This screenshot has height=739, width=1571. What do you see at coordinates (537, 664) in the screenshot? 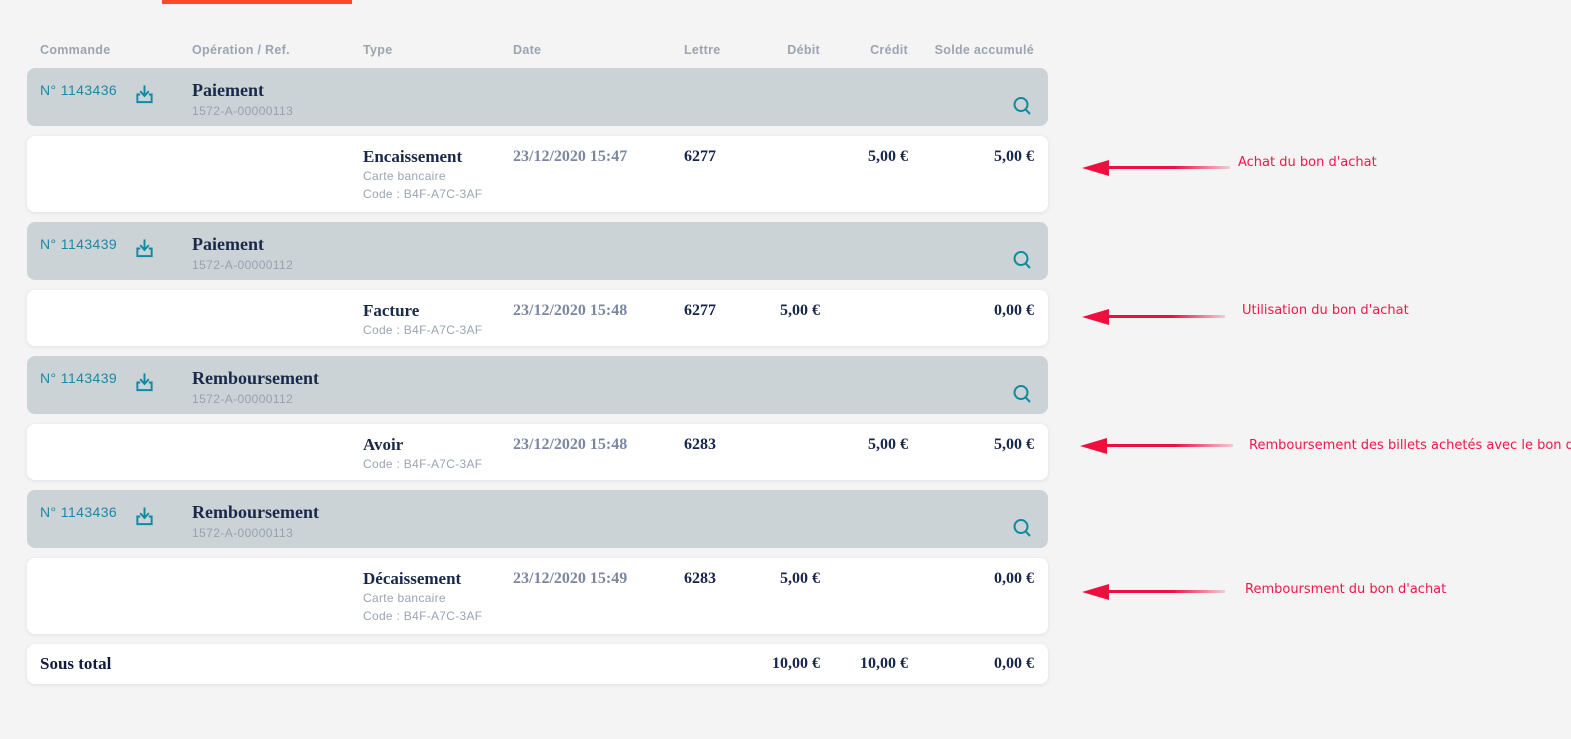
I see `subtotal-row: Sous total 10,00 € 10,00 € 0,00 €` at bounding box center [537, 664].